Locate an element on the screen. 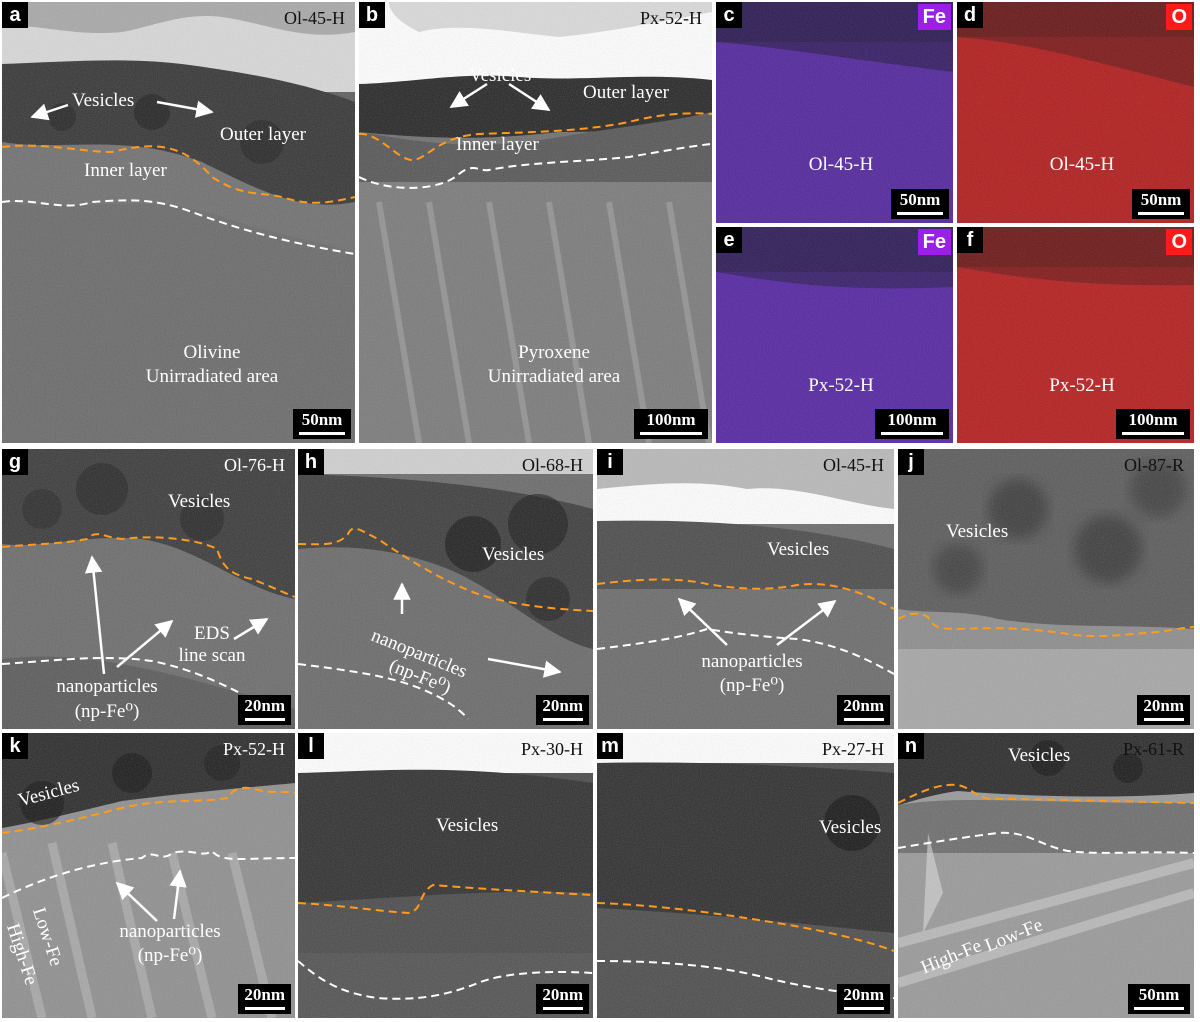 Image resolution: width=1200 pixels, height=1022 pixels. panel-letter-e: e is located at coordinates (729, 240).